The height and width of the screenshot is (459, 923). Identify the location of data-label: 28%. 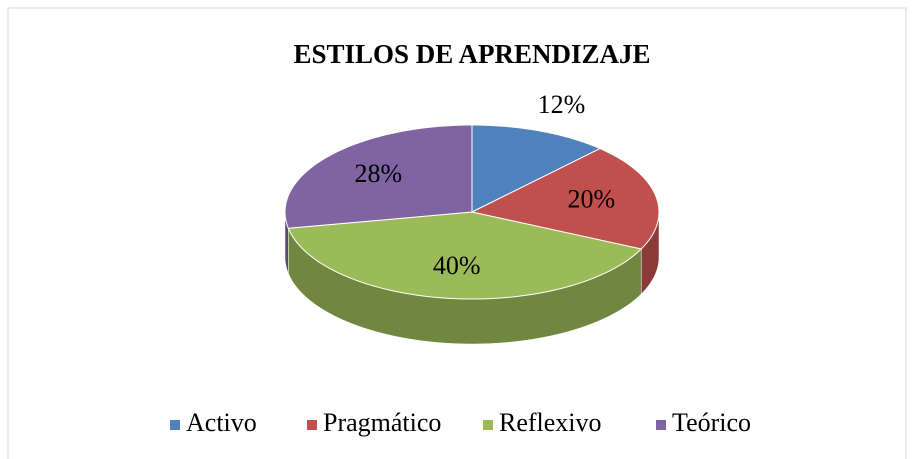
(379, 173).